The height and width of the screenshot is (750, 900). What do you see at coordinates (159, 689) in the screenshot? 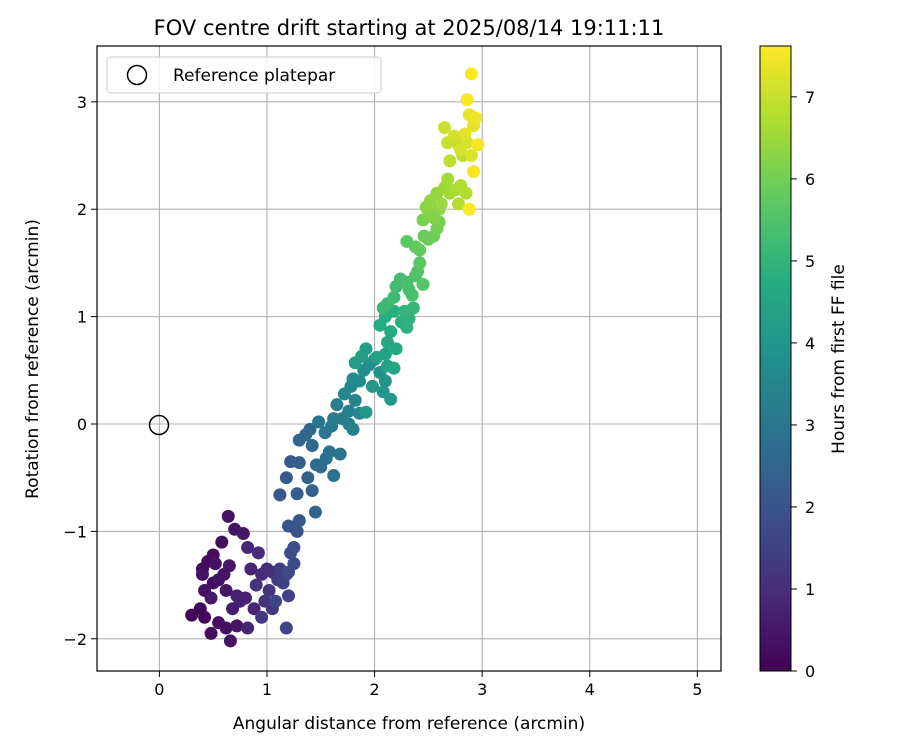
I see `x-tick-label: 0` at bounding box center [159, 689].